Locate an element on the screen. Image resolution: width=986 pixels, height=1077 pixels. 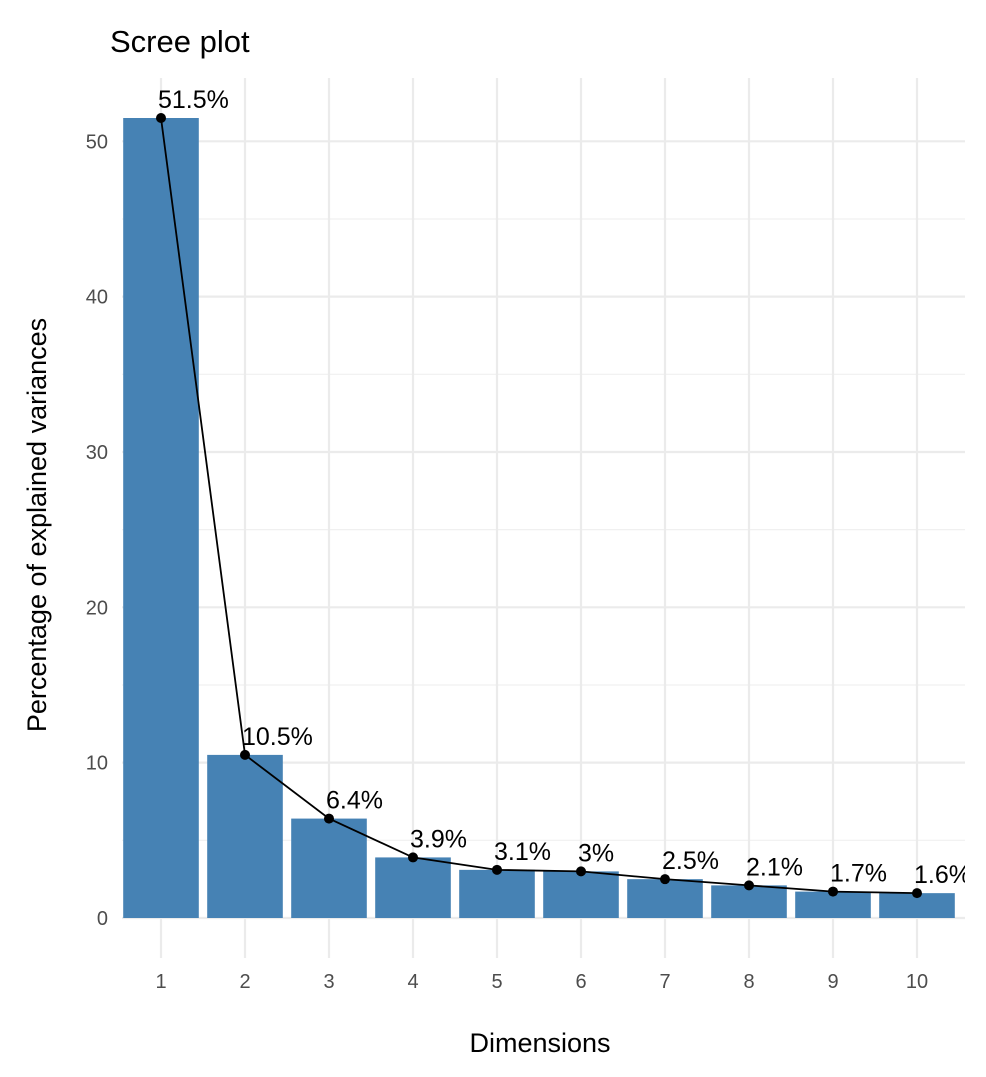
value-label: 2.1% is located at coordinates (774, 867).